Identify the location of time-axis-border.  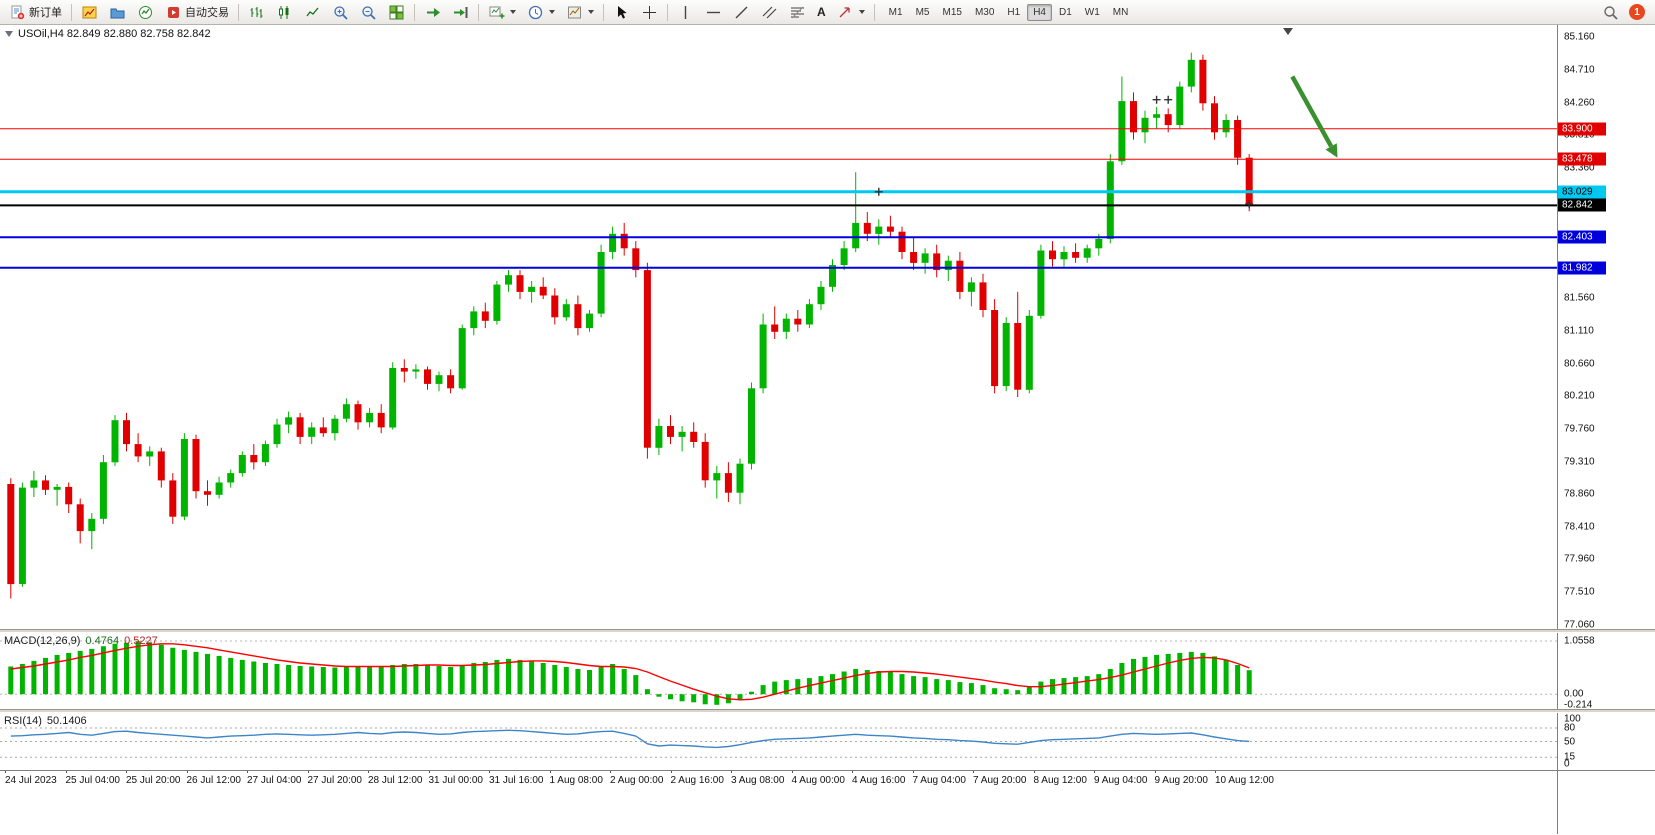
(827, 770).